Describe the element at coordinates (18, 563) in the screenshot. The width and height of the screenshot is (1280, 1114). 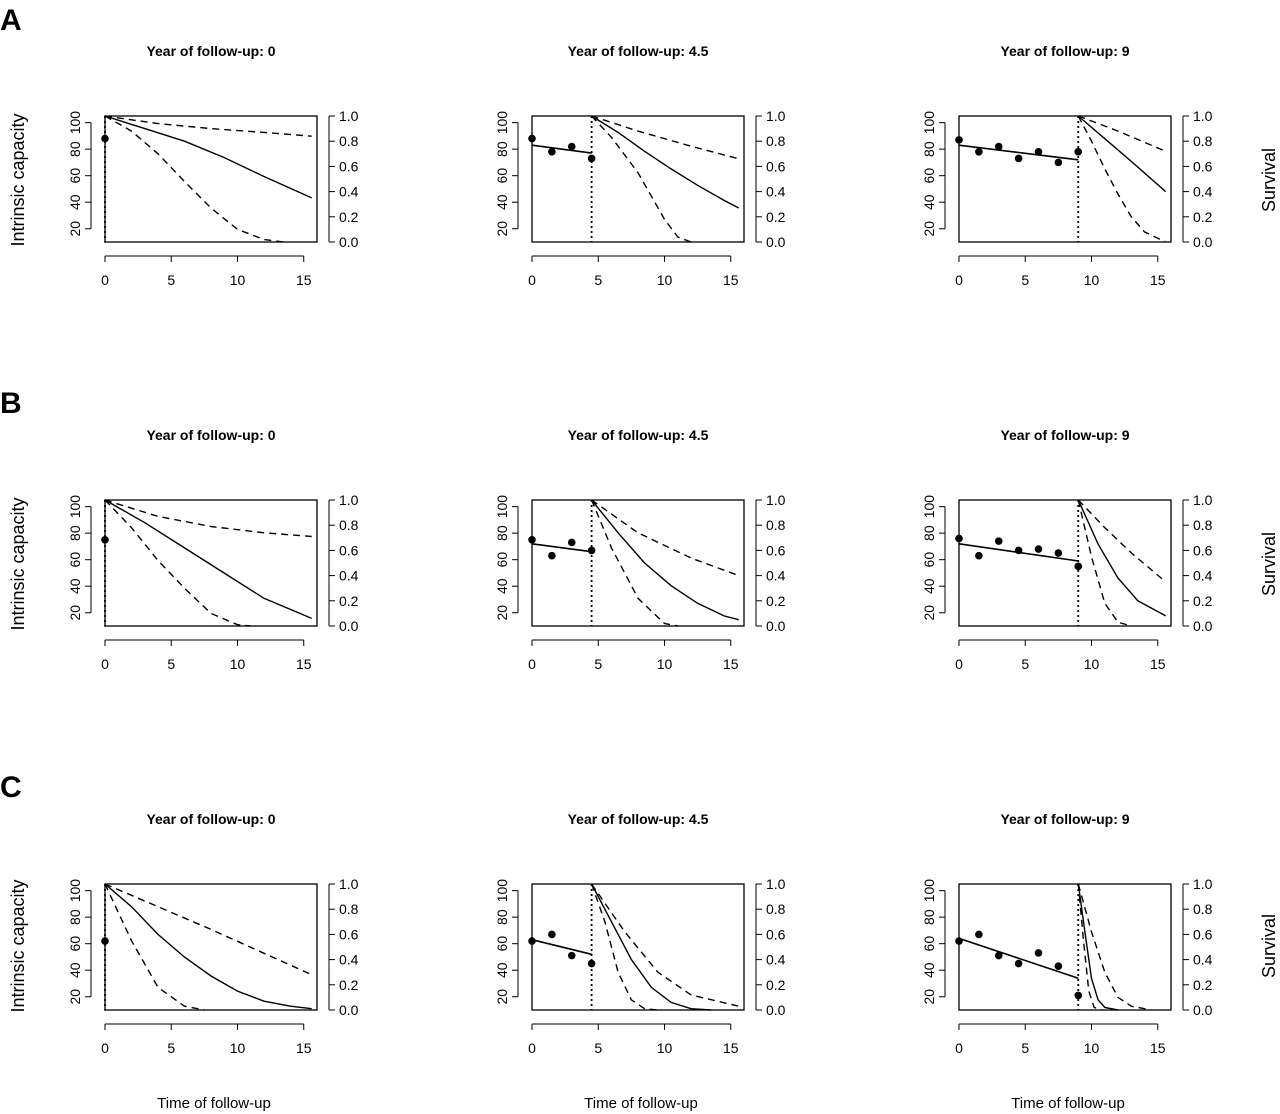
I see `left-axis-label-row-b: Intrinsic capacity` at that location.